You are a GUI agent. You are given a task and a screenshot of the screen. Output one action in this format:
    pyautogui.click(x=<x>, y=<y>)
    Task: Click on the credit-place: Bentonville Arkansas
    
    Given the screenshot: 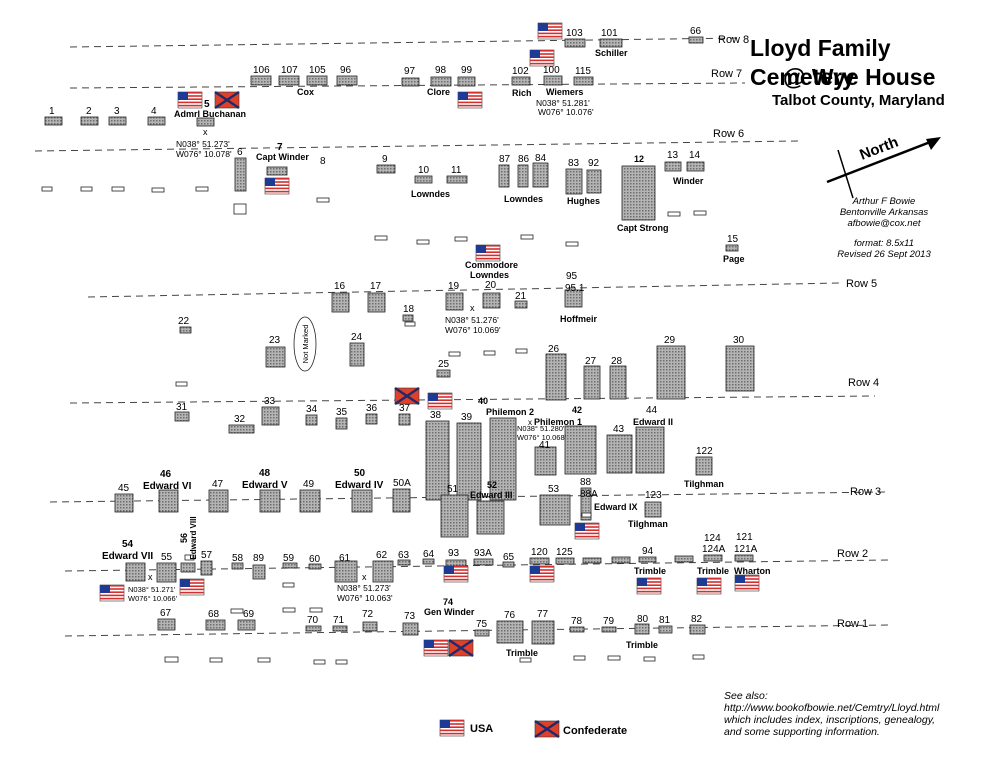 What is the action you would take?
    pyautogui.click(x=884, y=212)
    